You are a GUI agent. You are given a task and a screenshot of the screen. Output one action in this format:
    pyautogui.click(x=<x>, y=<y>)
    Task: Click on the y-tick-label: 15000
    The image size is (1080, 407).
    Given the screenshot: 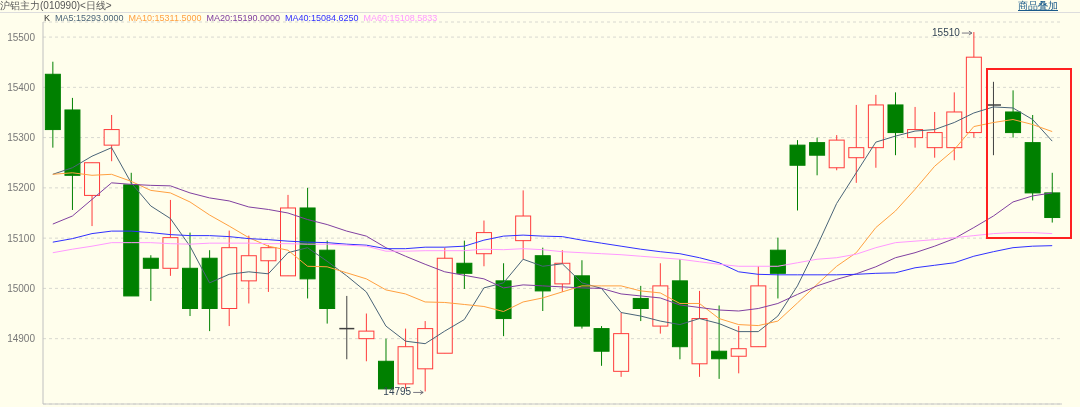 What is the action you would take?
    pyautogui.click(x=21, y=288)
    